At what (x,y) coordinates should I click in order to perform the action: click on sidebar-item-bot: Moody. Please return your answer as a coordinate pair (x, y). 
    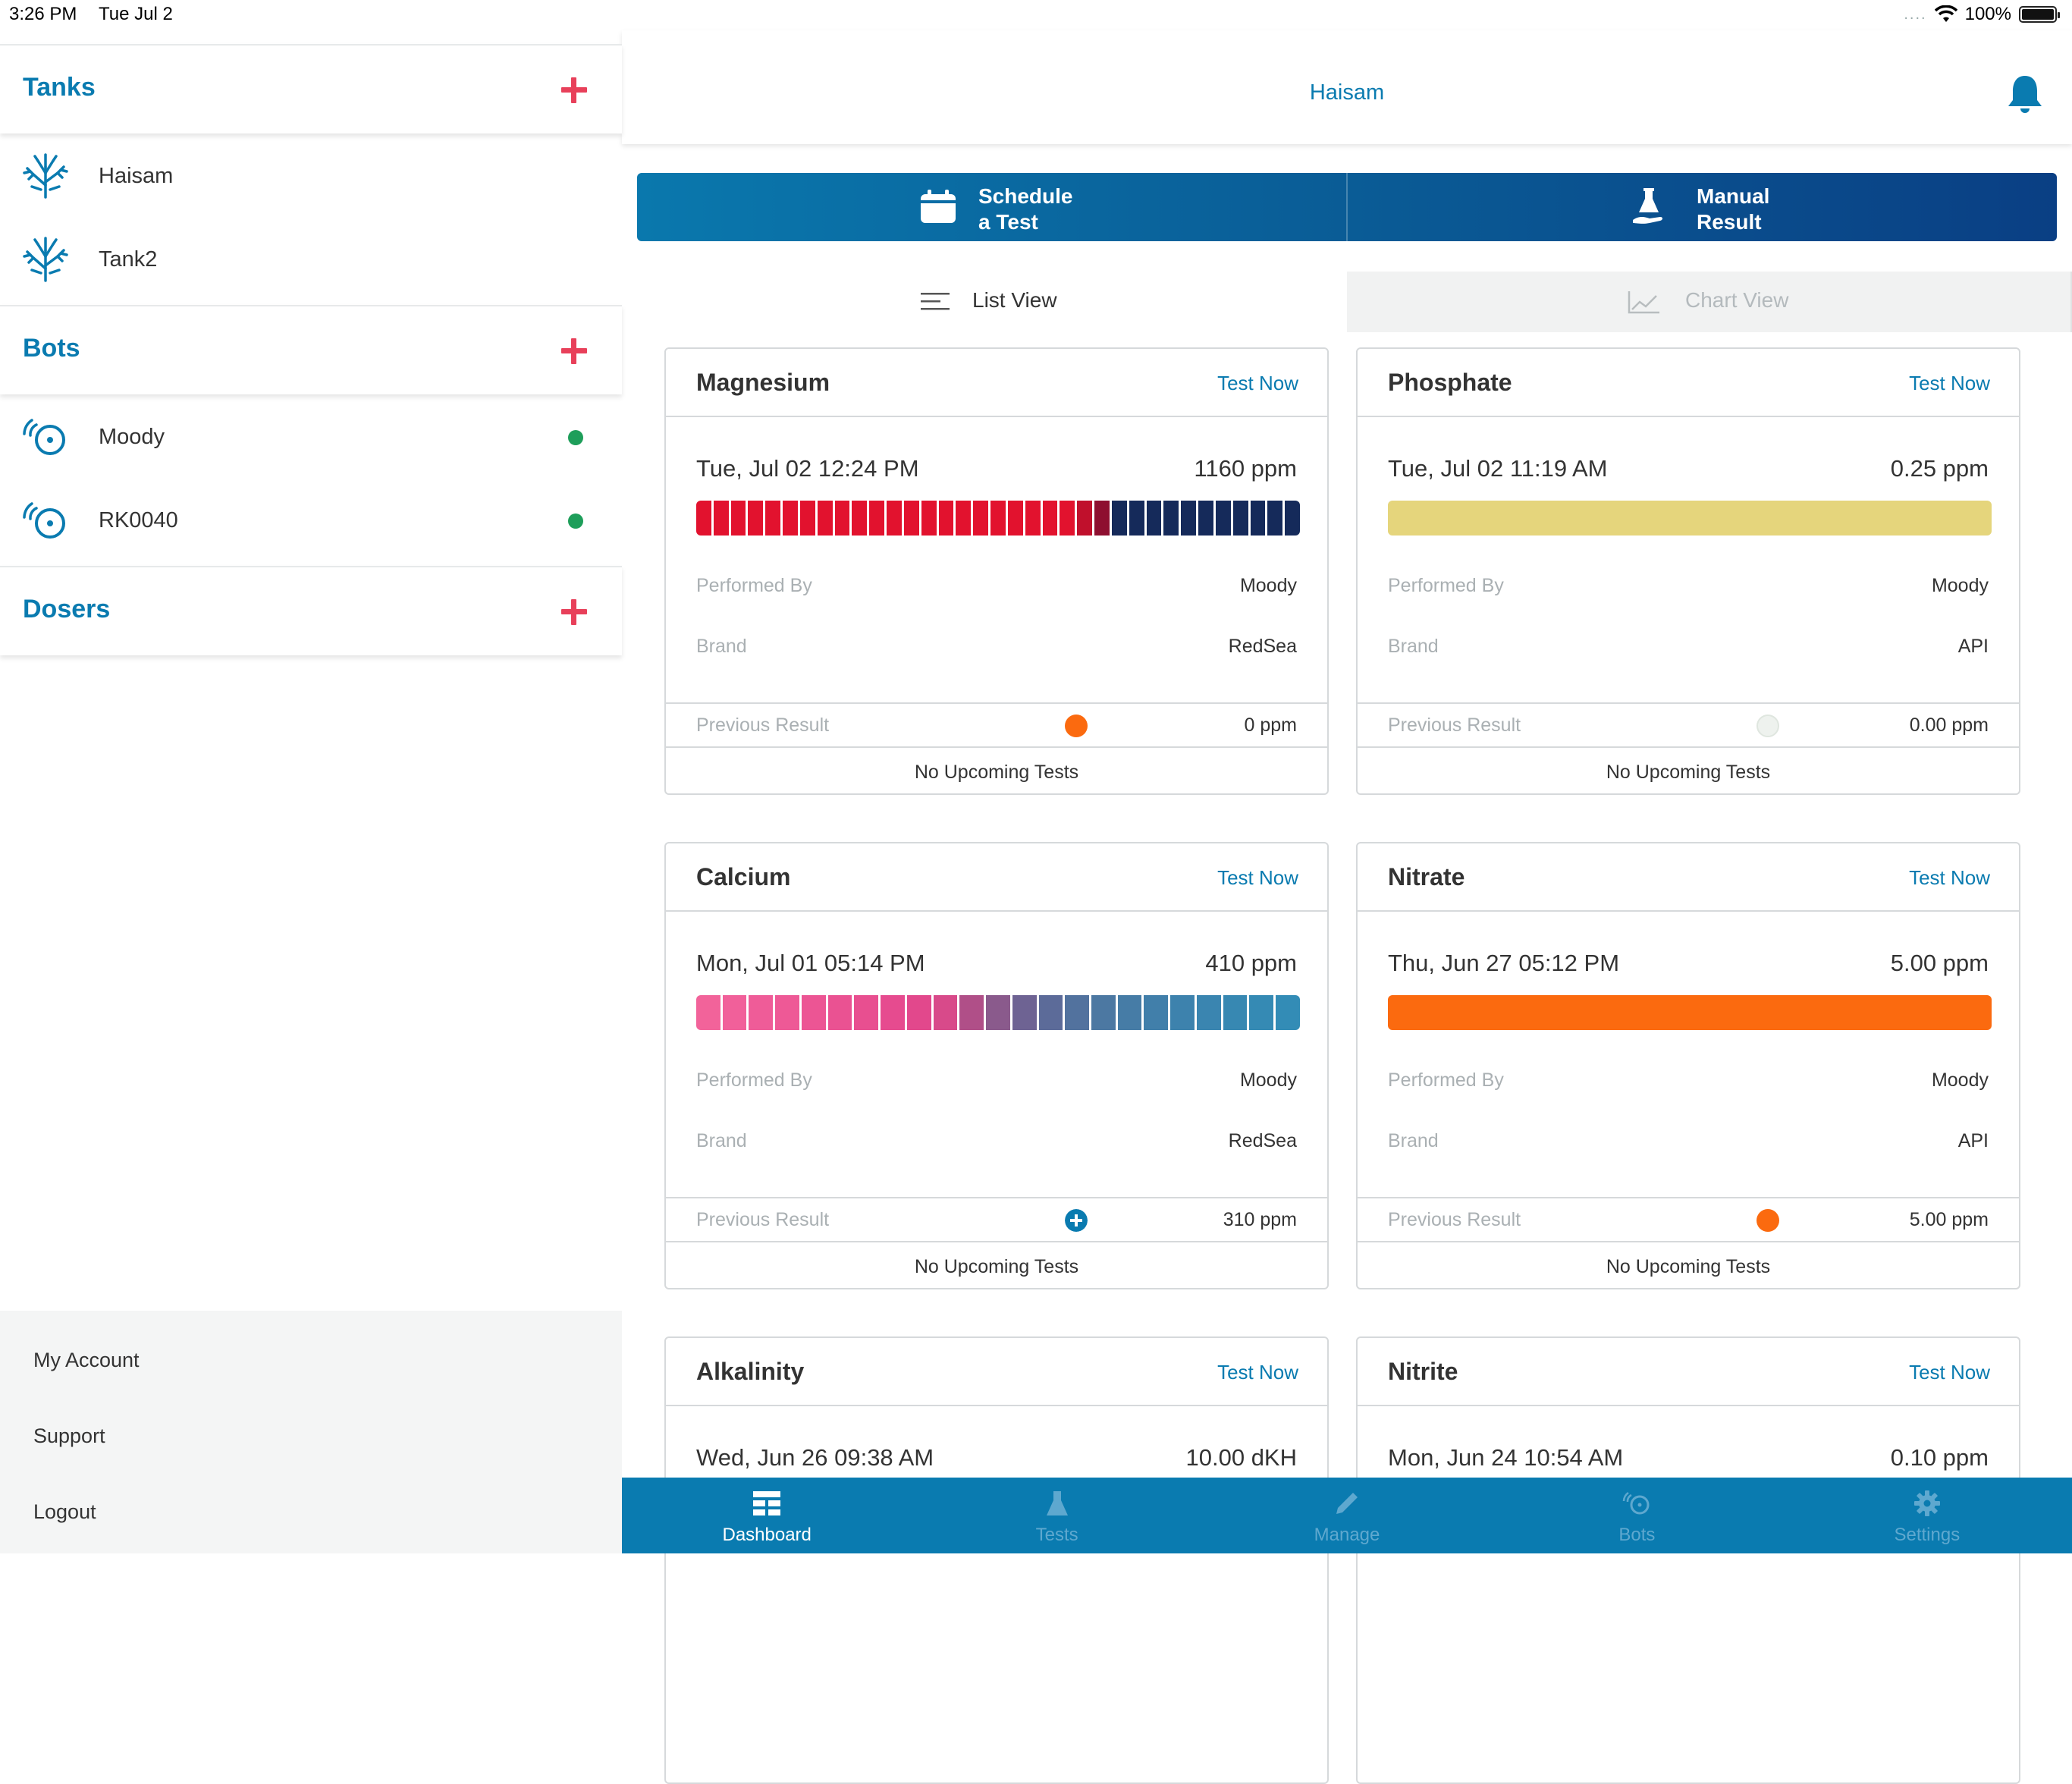
    Looking at the image, I should click on (311, 436).